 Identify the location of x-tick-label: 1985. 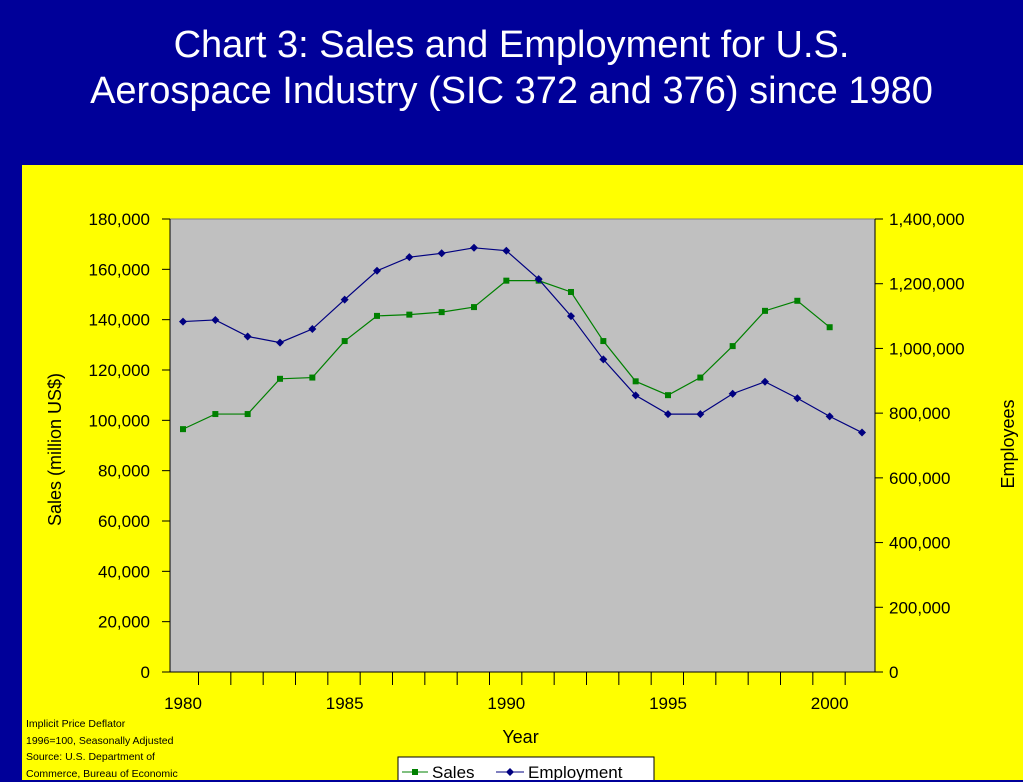
(345, 703).